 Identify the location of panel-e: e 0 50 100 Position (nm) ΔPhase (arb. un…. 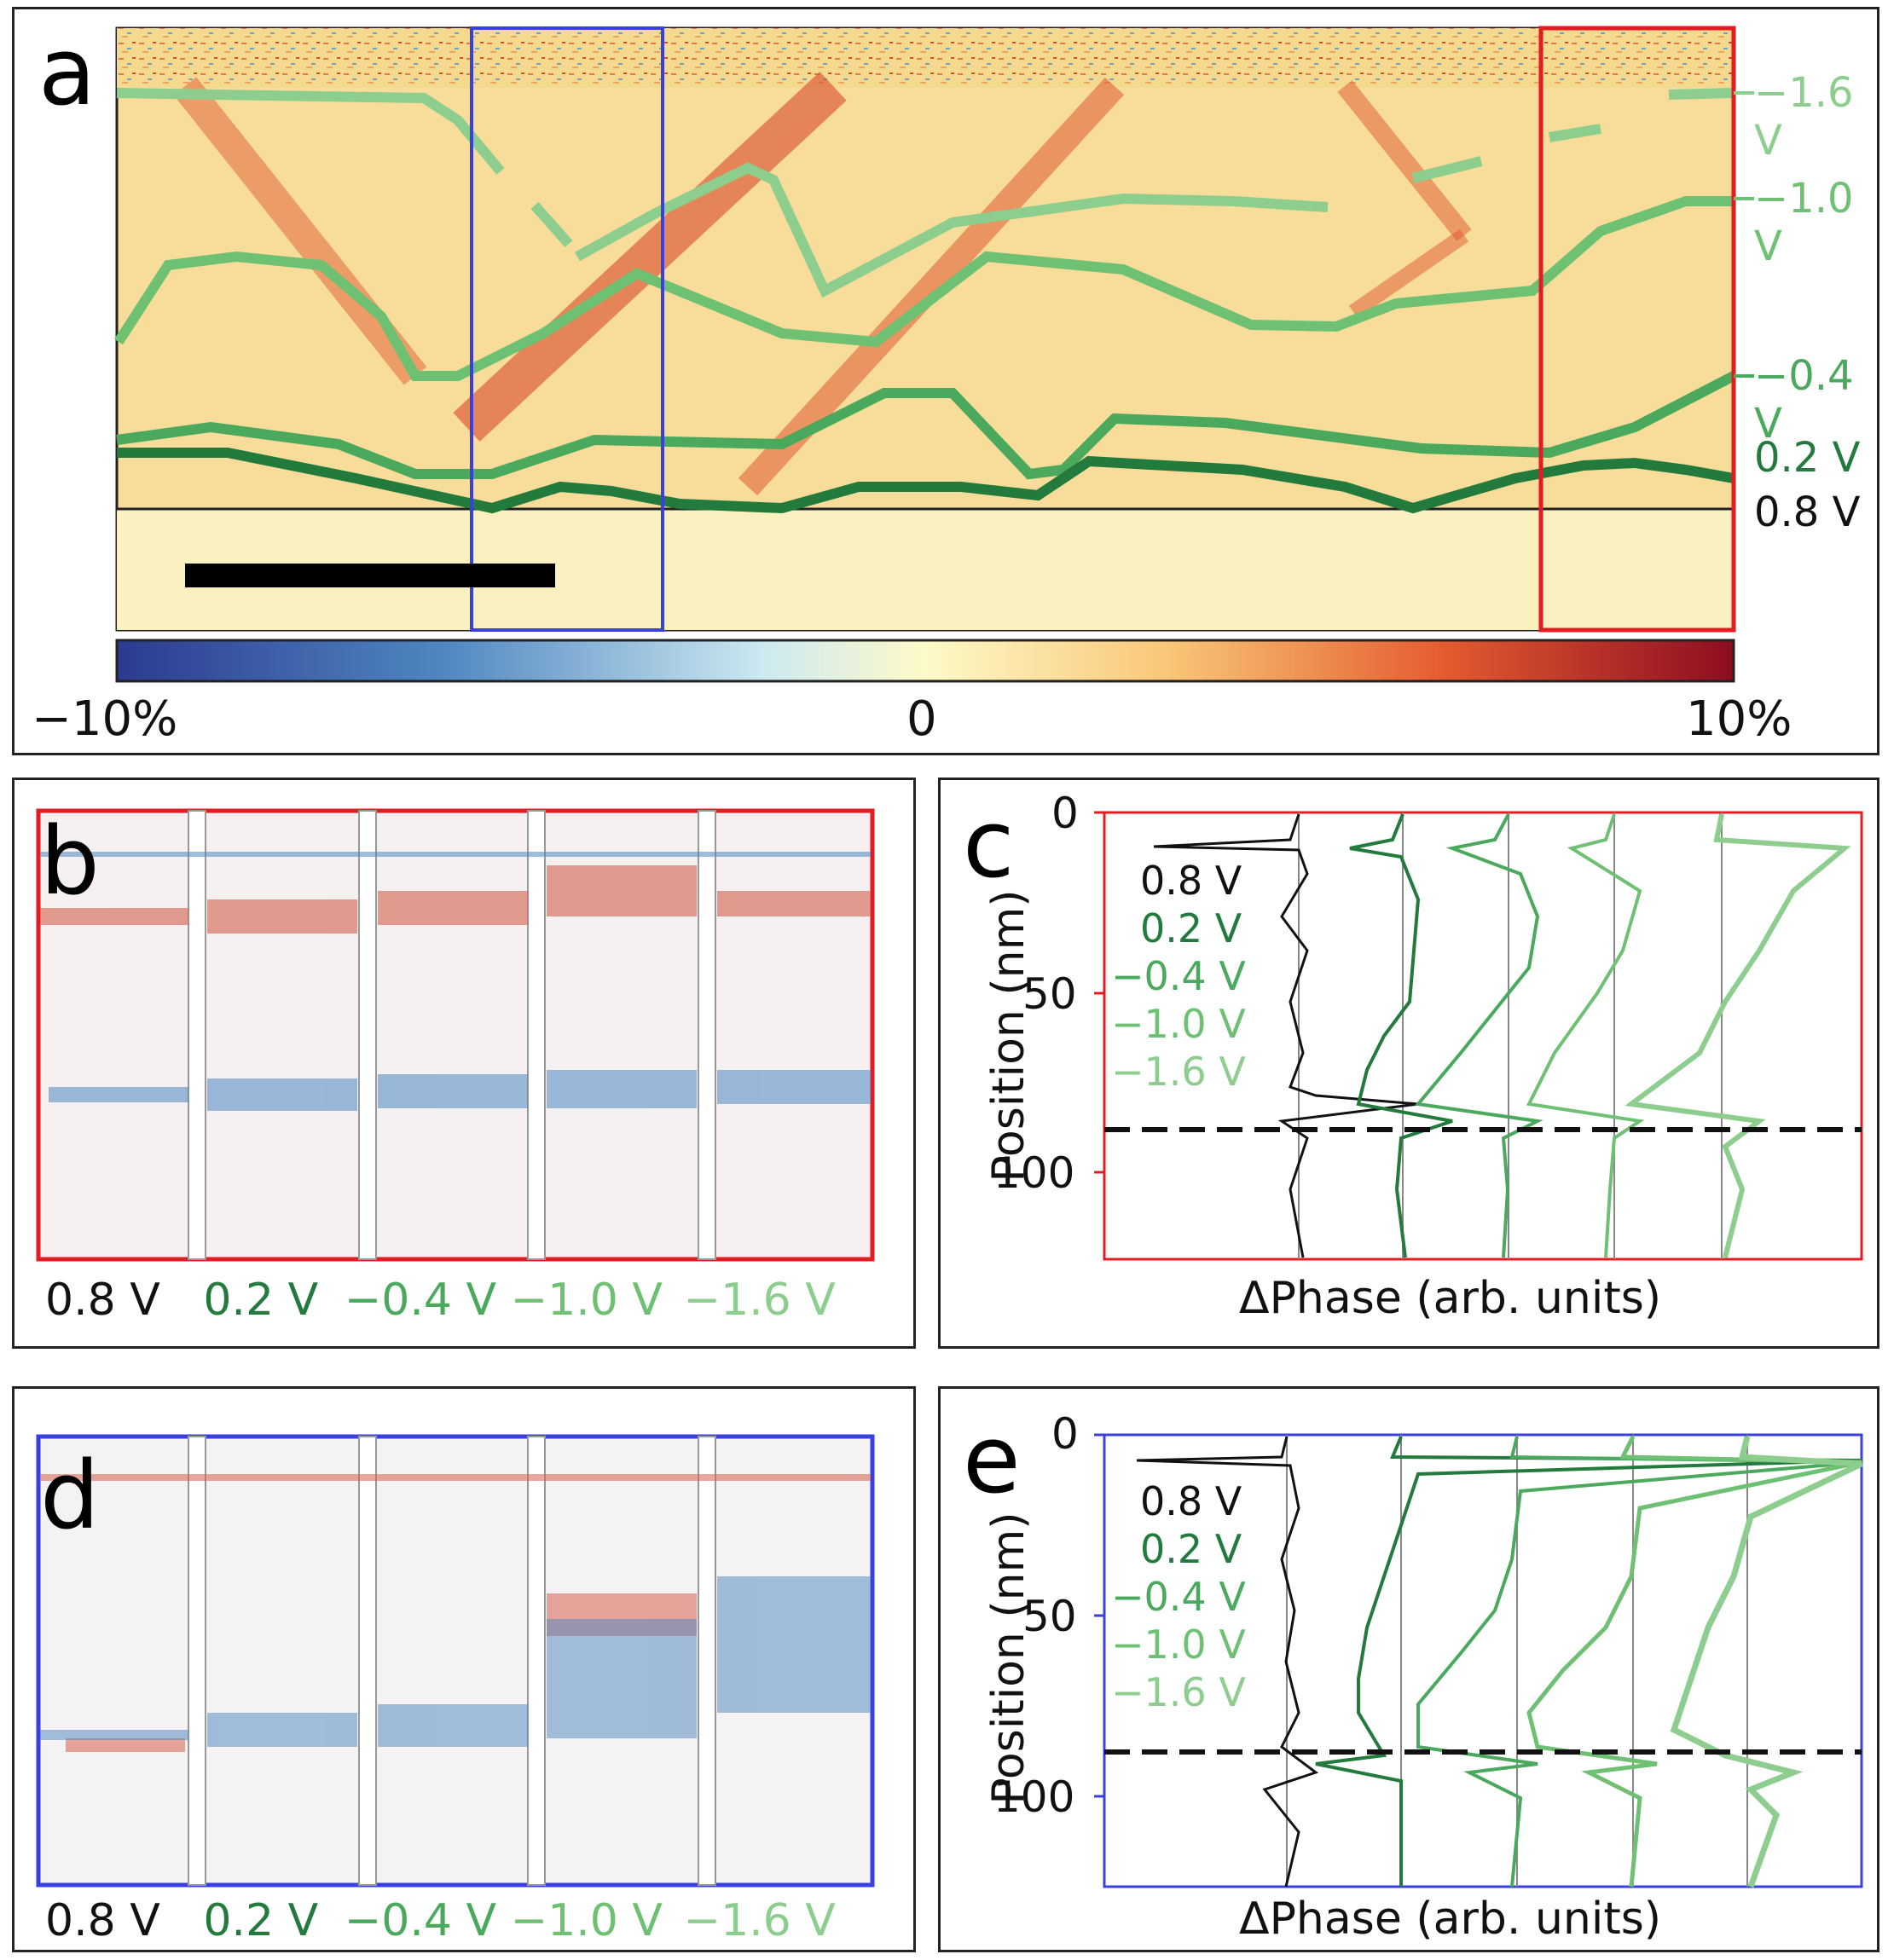
(1408, 1669).